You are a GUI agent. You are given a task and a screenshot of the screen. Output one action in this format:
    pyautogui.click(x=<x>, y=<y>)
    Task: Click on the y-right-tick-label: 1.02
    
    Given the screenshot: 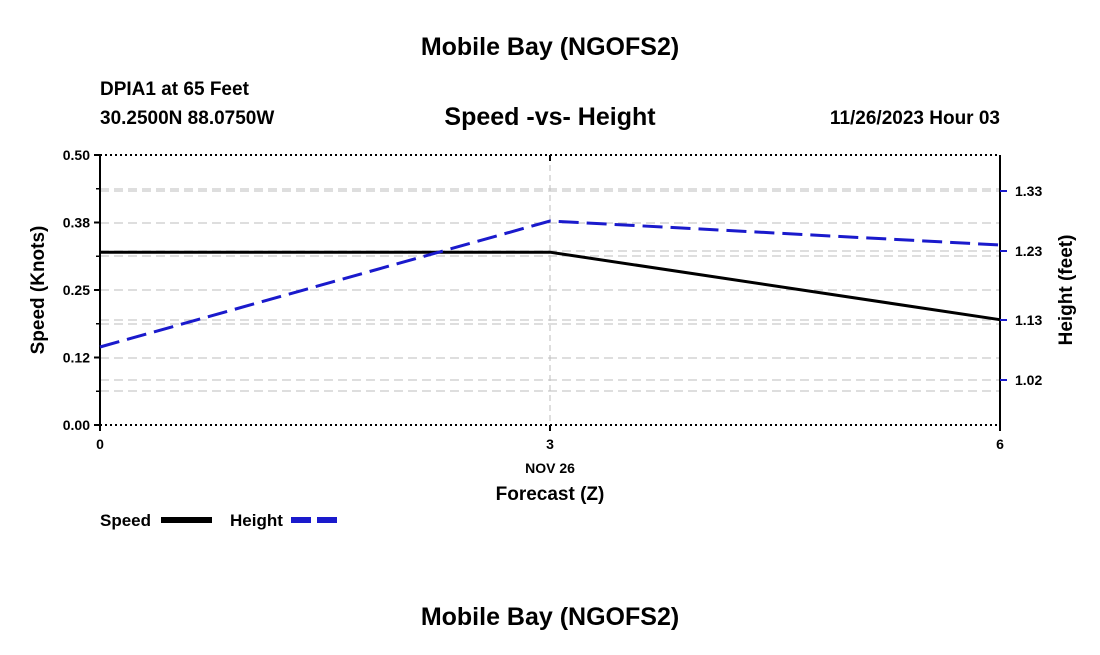 What is the action you would take?
    pyautogui.click(x=1028, y=380)
    